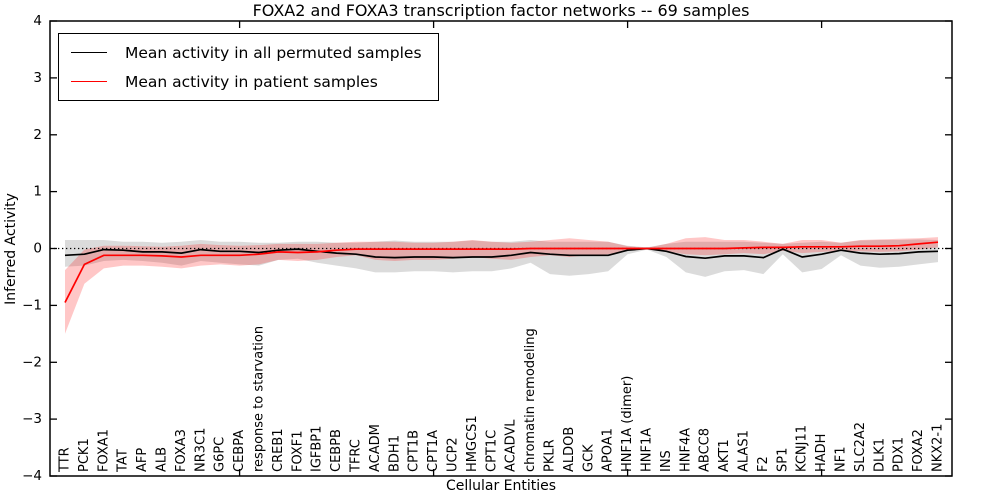 This screenshot has height=500, width=1000. What do you see at coordinates (278, 450) in the screenshot?
I see `category-label: CREB1` at bounding box center [278, 450].